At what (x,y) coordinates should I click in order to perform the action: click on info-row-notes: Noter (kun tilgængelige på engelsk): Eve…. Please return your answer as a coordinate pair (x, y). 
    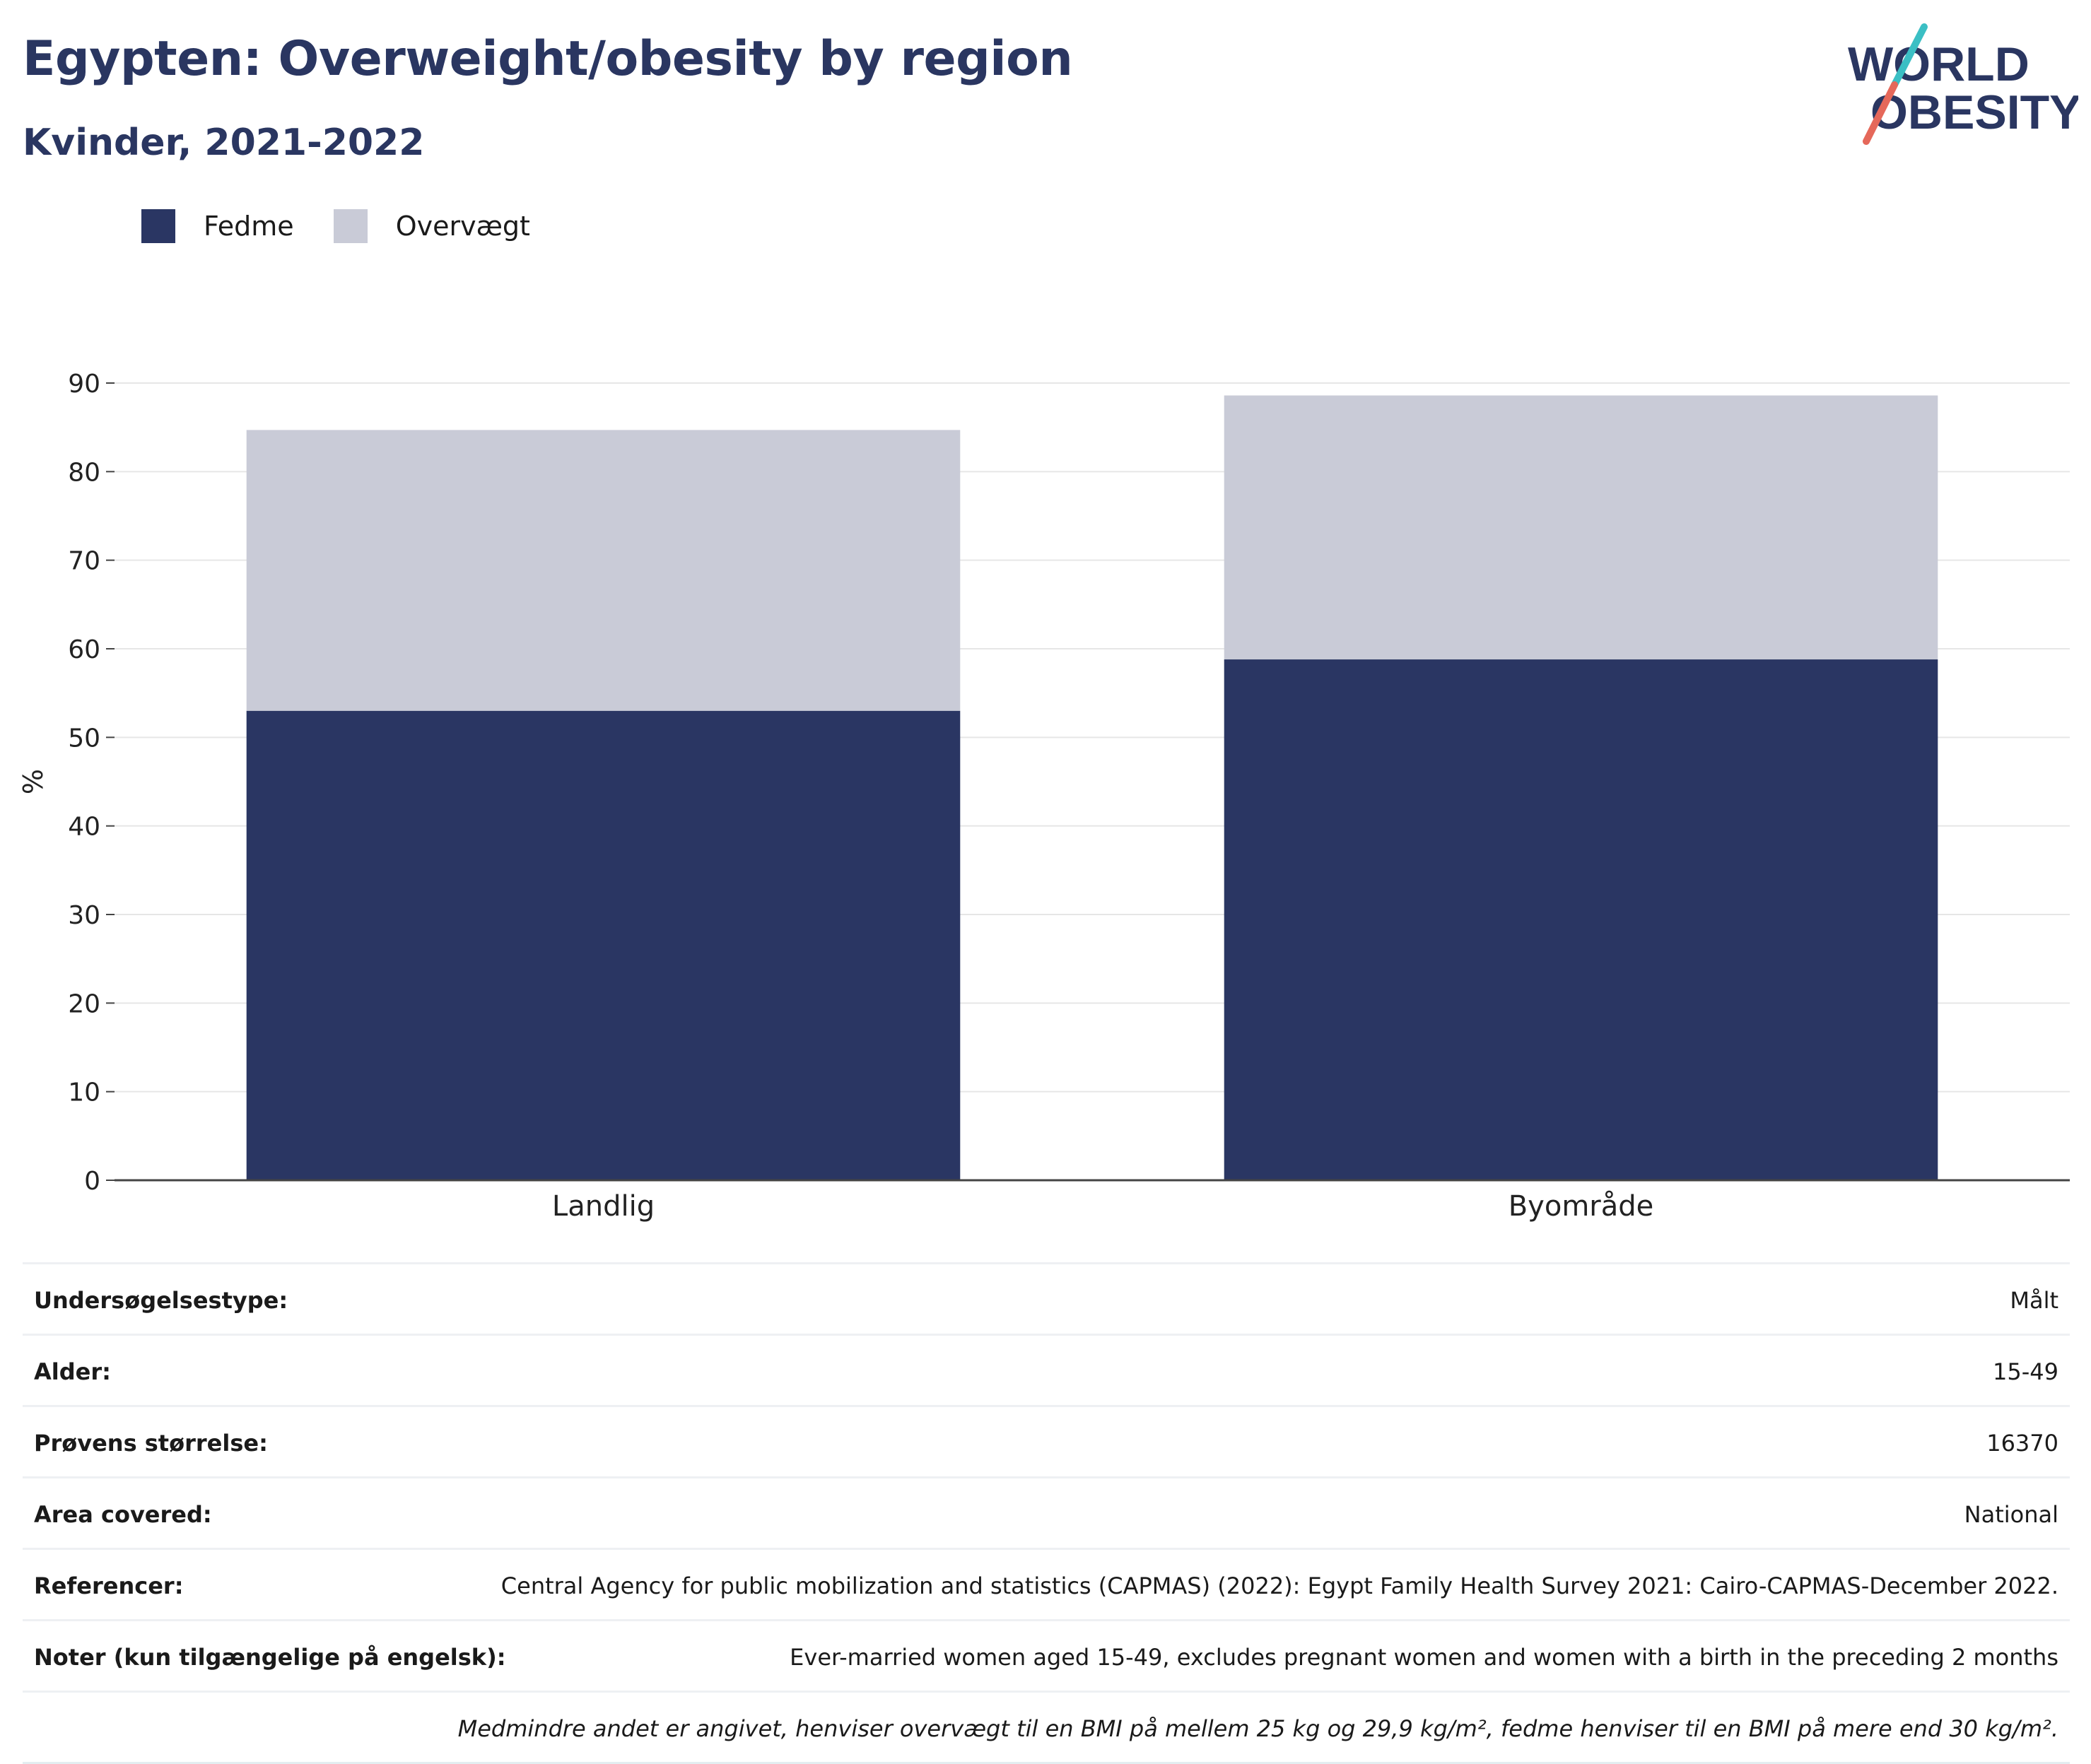
    Looking at the image, I should click on (1046, 1655).